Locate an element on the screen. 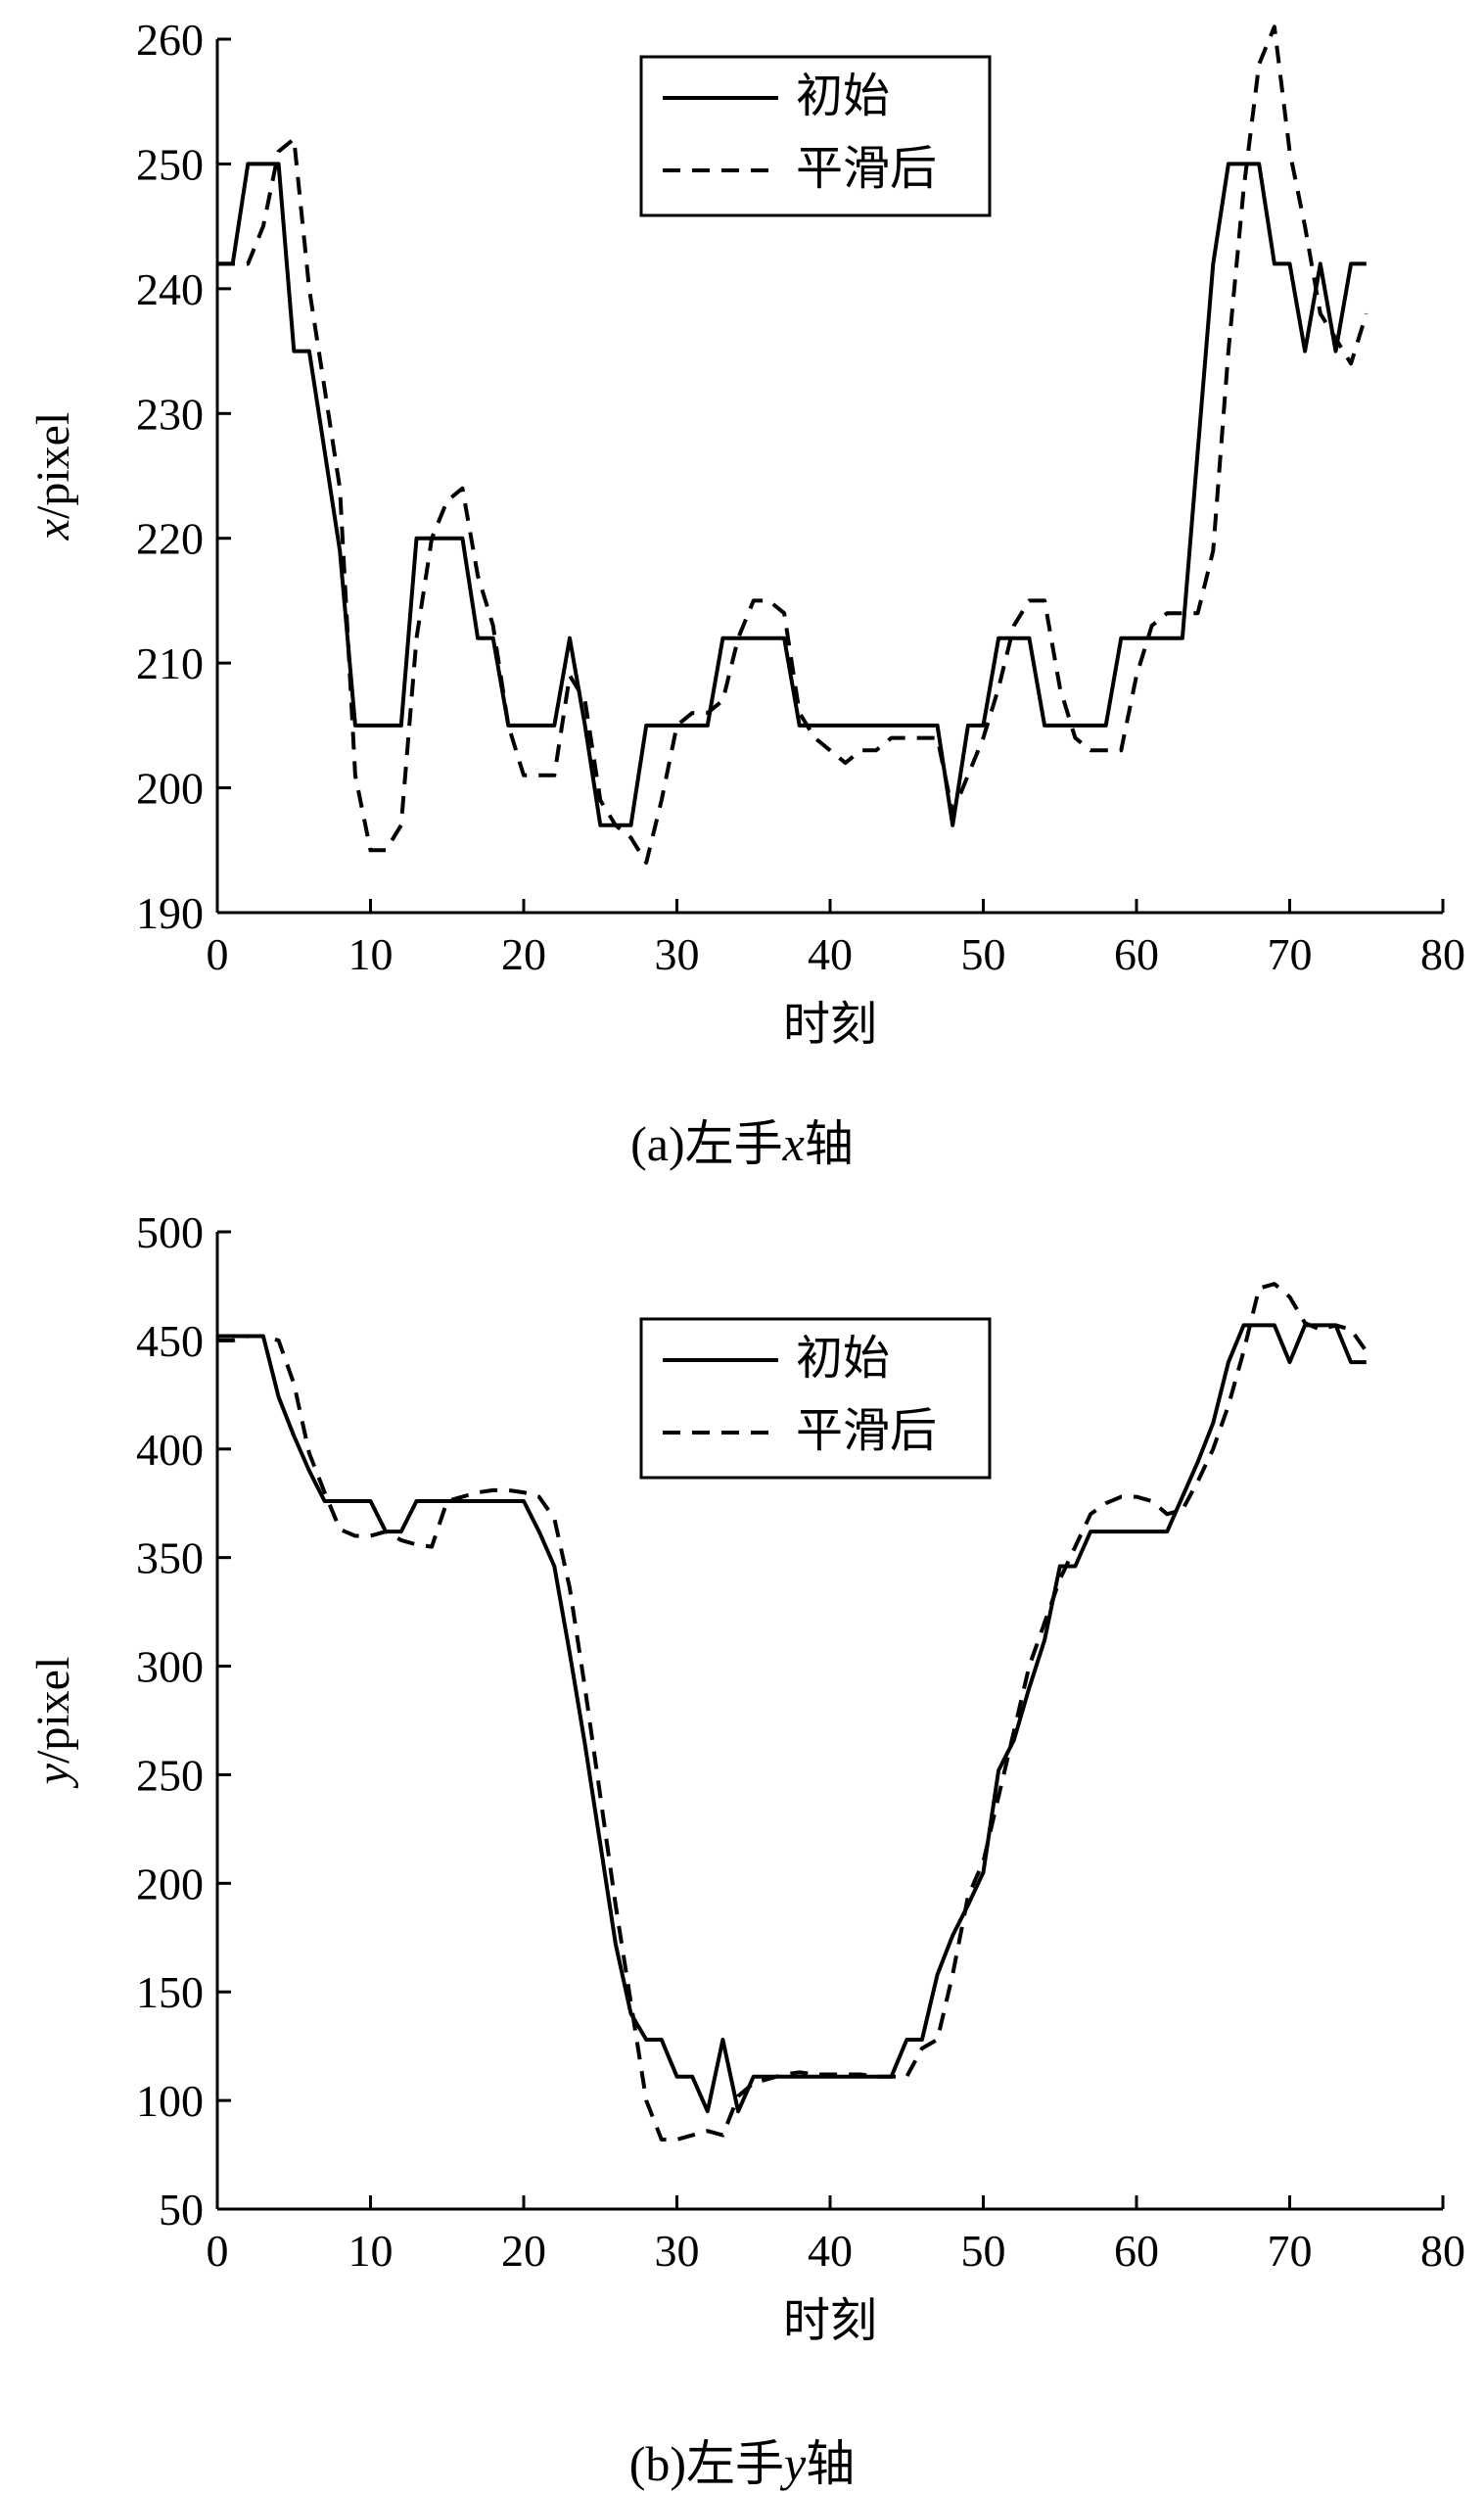 The image size is (1484, 2495). chart-a-legend-label-smoothed: 平滑后 is located at coordinates (866, 169).